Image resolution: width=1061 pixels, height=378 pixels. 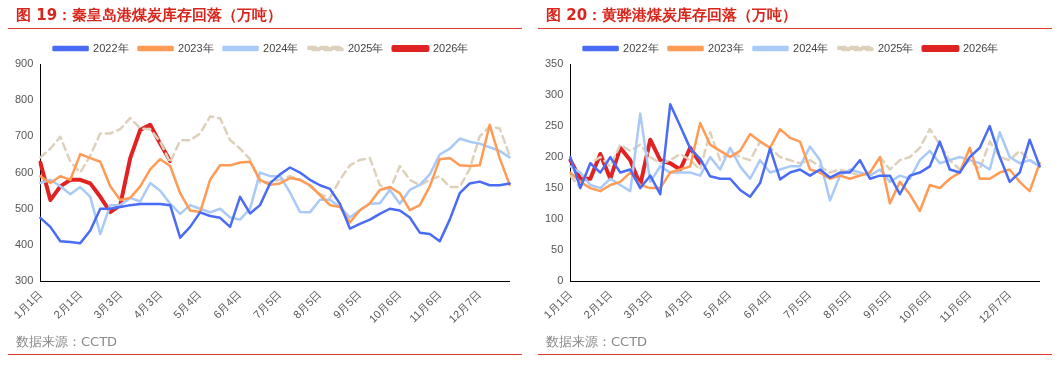 I want to click on y-tick-label: 700, so click(x=24, y=135).